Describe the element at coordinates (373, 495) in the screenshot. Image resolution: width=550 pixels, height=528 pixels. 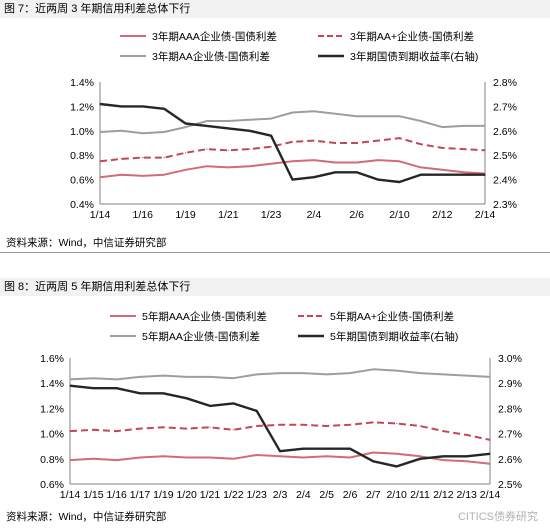
I see `x-tick-label: 2/7` at that location.